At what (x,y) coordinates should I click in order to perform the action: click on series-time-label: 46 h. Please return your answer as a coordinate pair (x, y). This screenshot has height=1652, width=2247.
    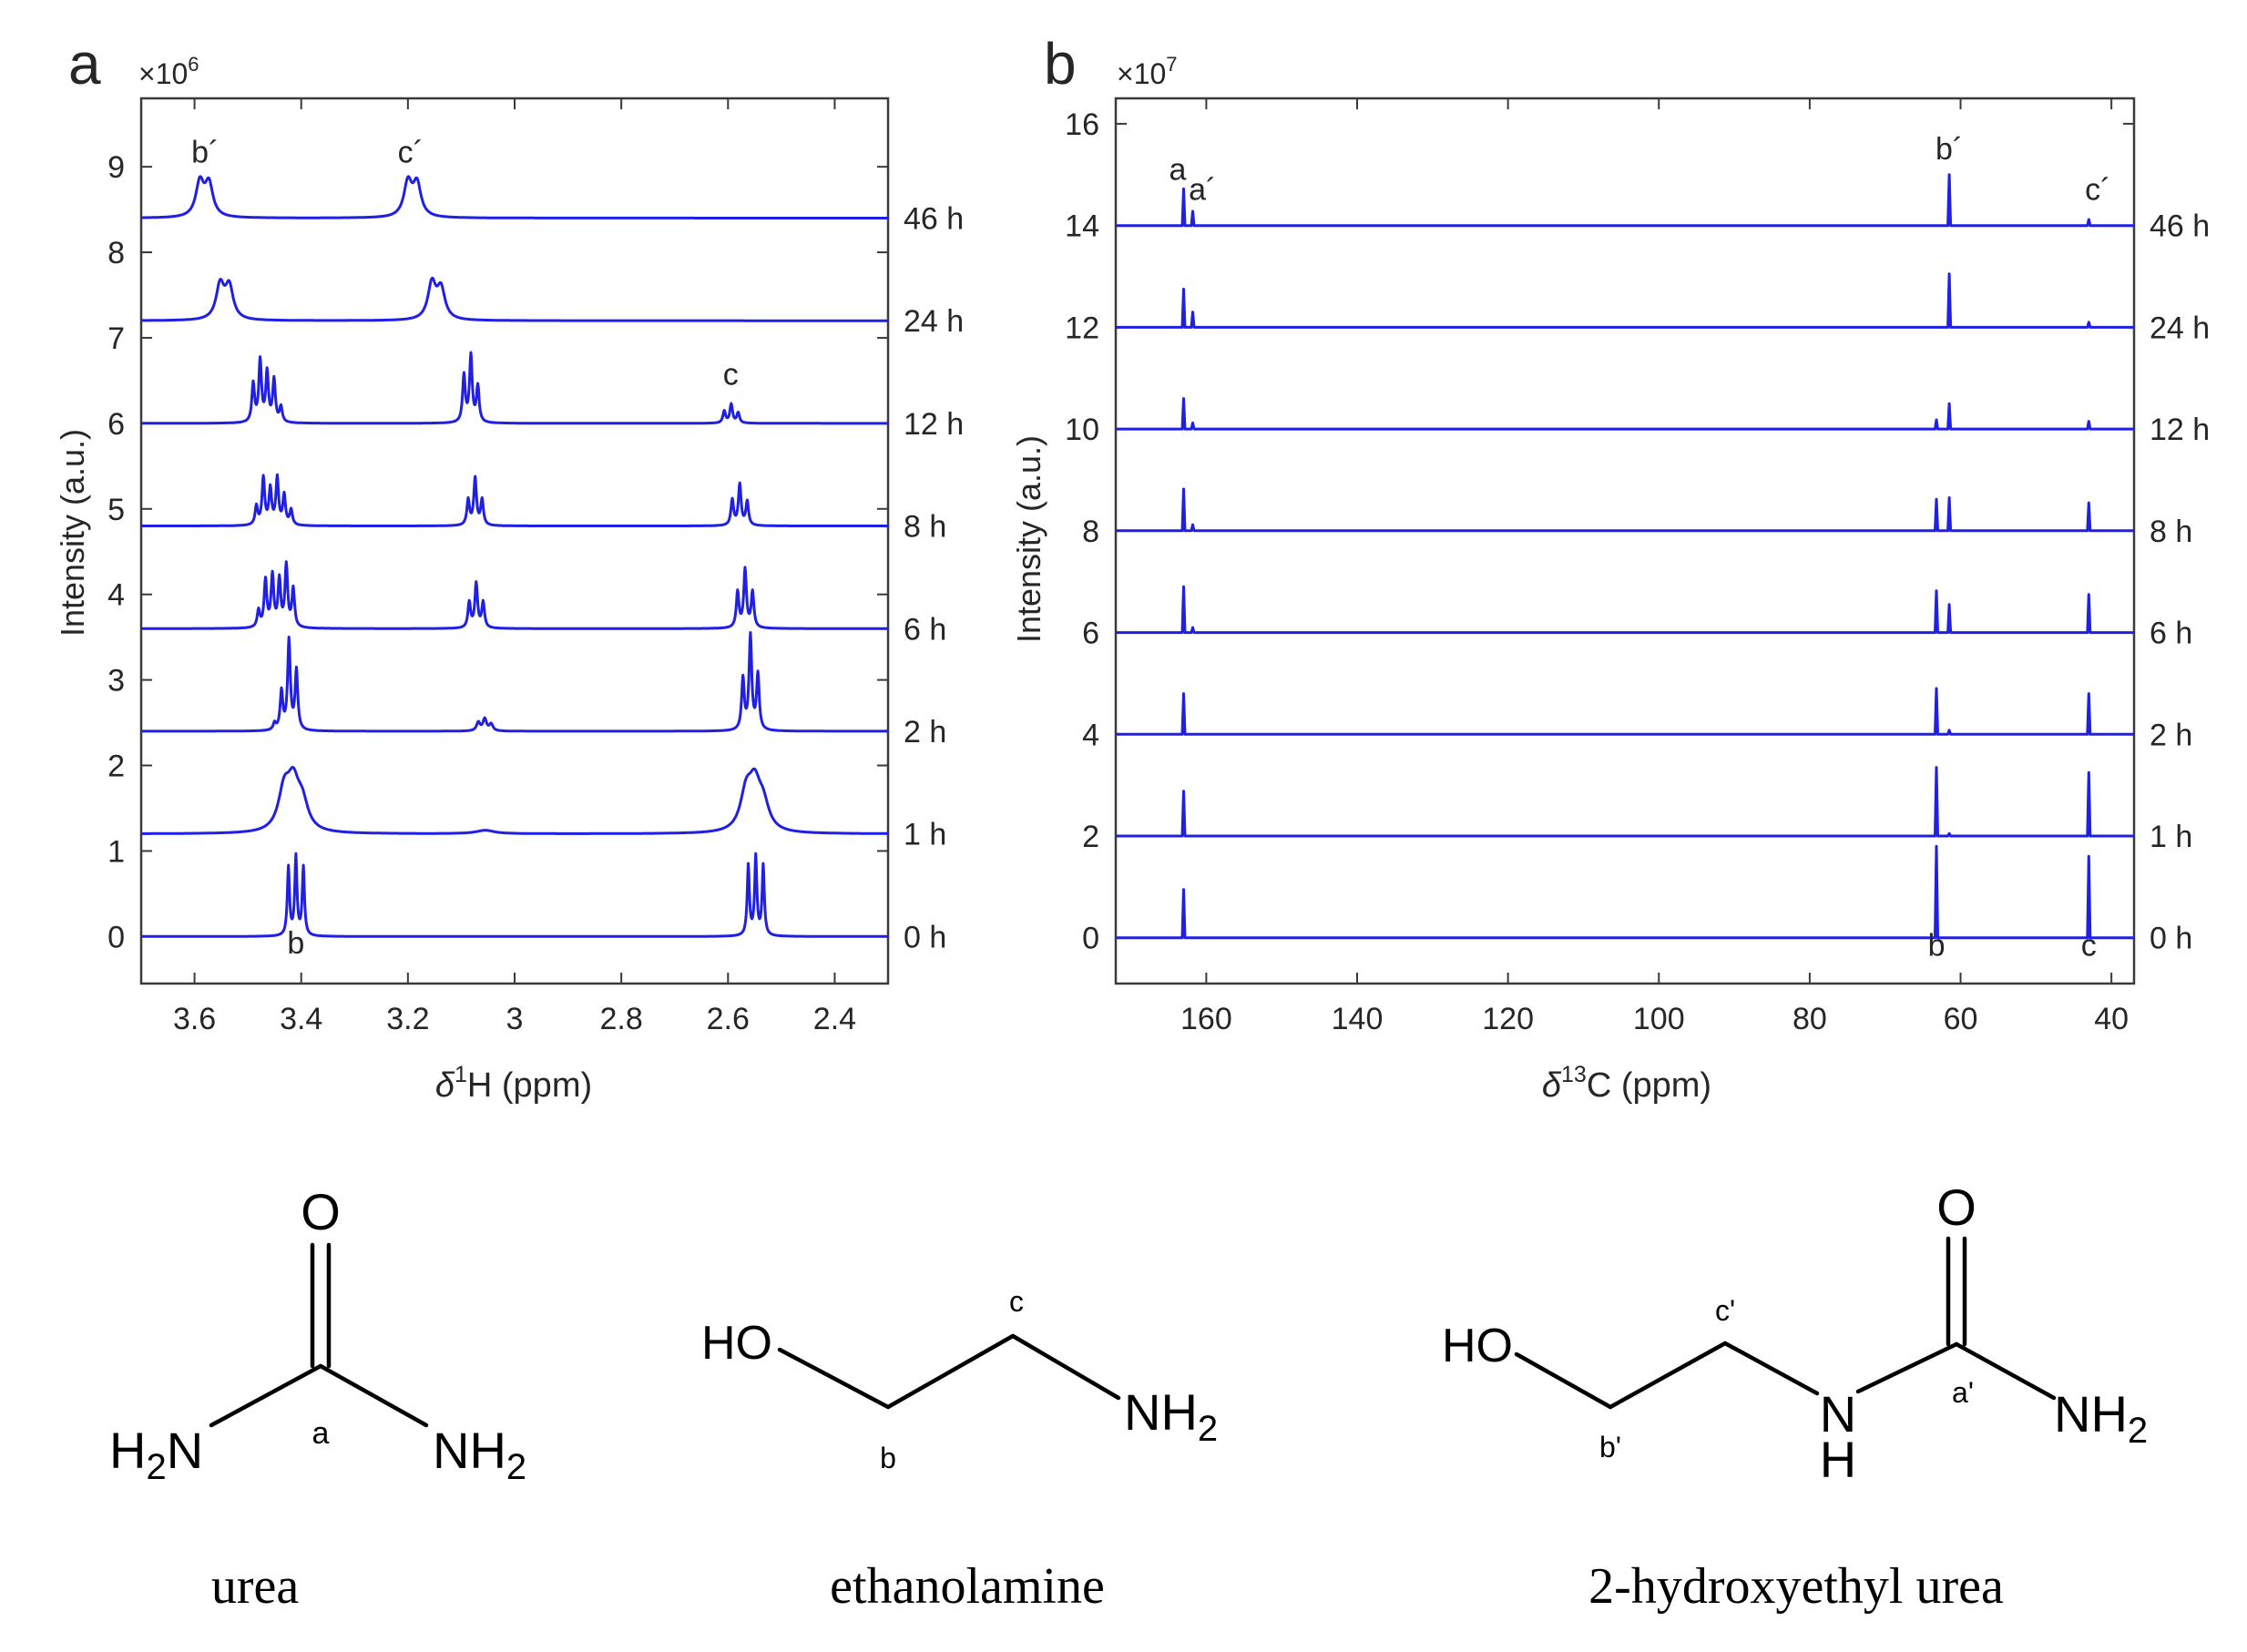
    Looking at the image, I should click on (2180, 226).